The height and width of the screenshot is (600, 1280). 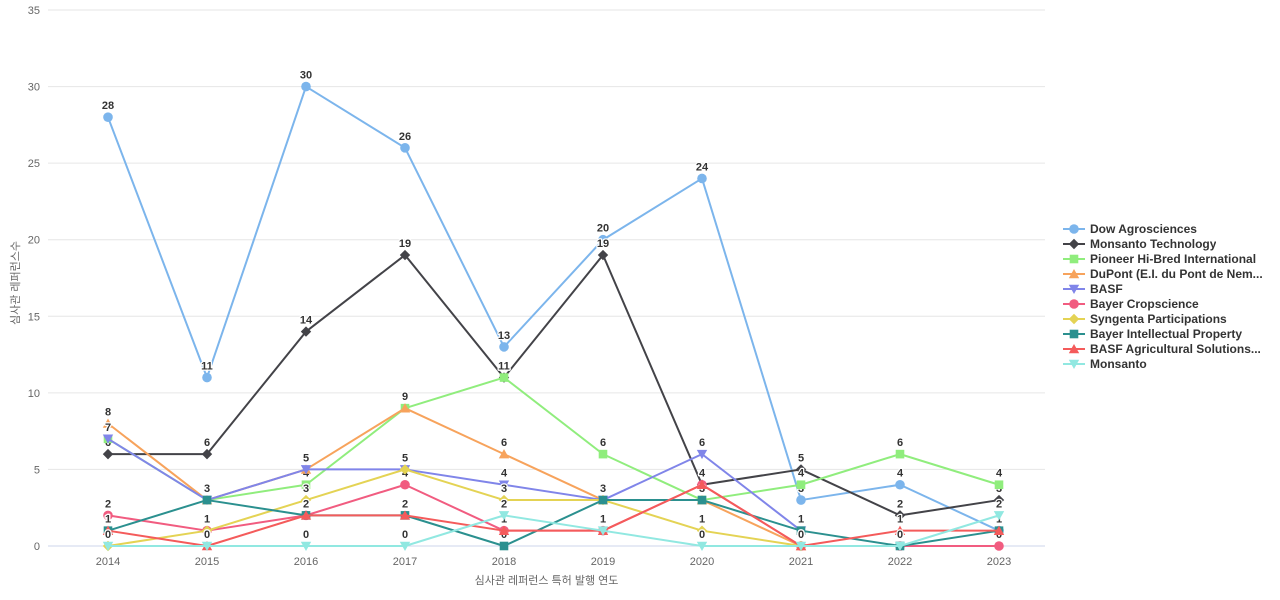 What do you see at coordinates (1170, 303) in the screenshot?
I see `legend-item: Bayer Cropscience` at bounding box center [1170, 303].